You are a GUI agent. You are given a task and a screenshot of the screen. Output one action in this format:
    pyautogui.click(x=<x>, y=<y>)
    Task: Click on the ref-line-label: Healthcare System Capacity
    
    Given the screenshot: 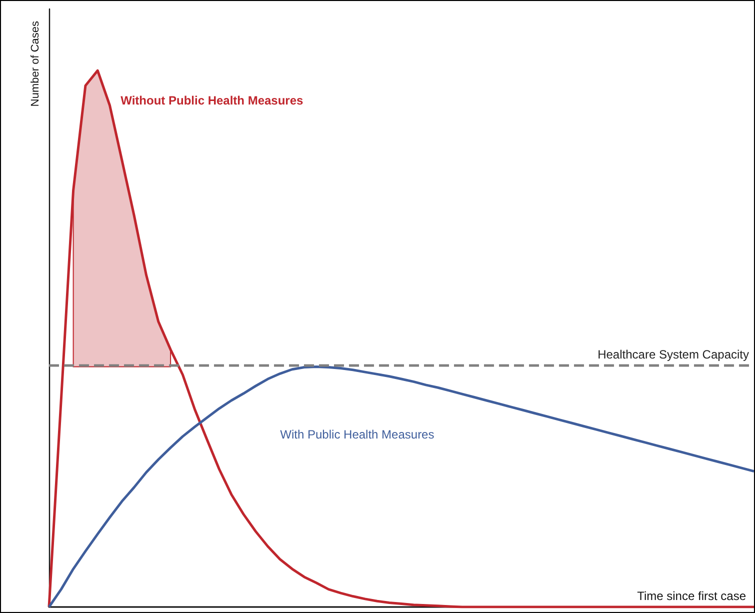 What is the action you would take?
    pyautogui.click(x=673, y=355)
    